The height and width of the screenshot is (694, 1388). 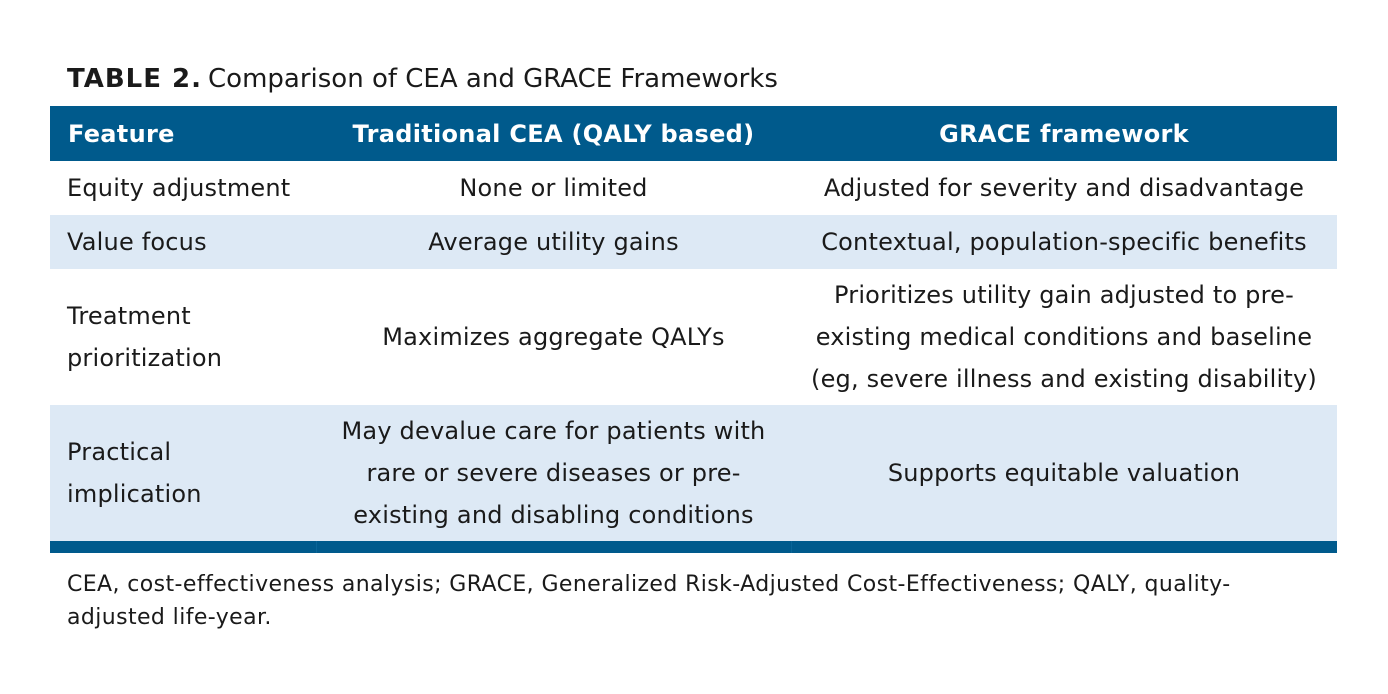 I want to click on cell-cea: Maximizes aggregate QALYs, so click(x=553, y=337).